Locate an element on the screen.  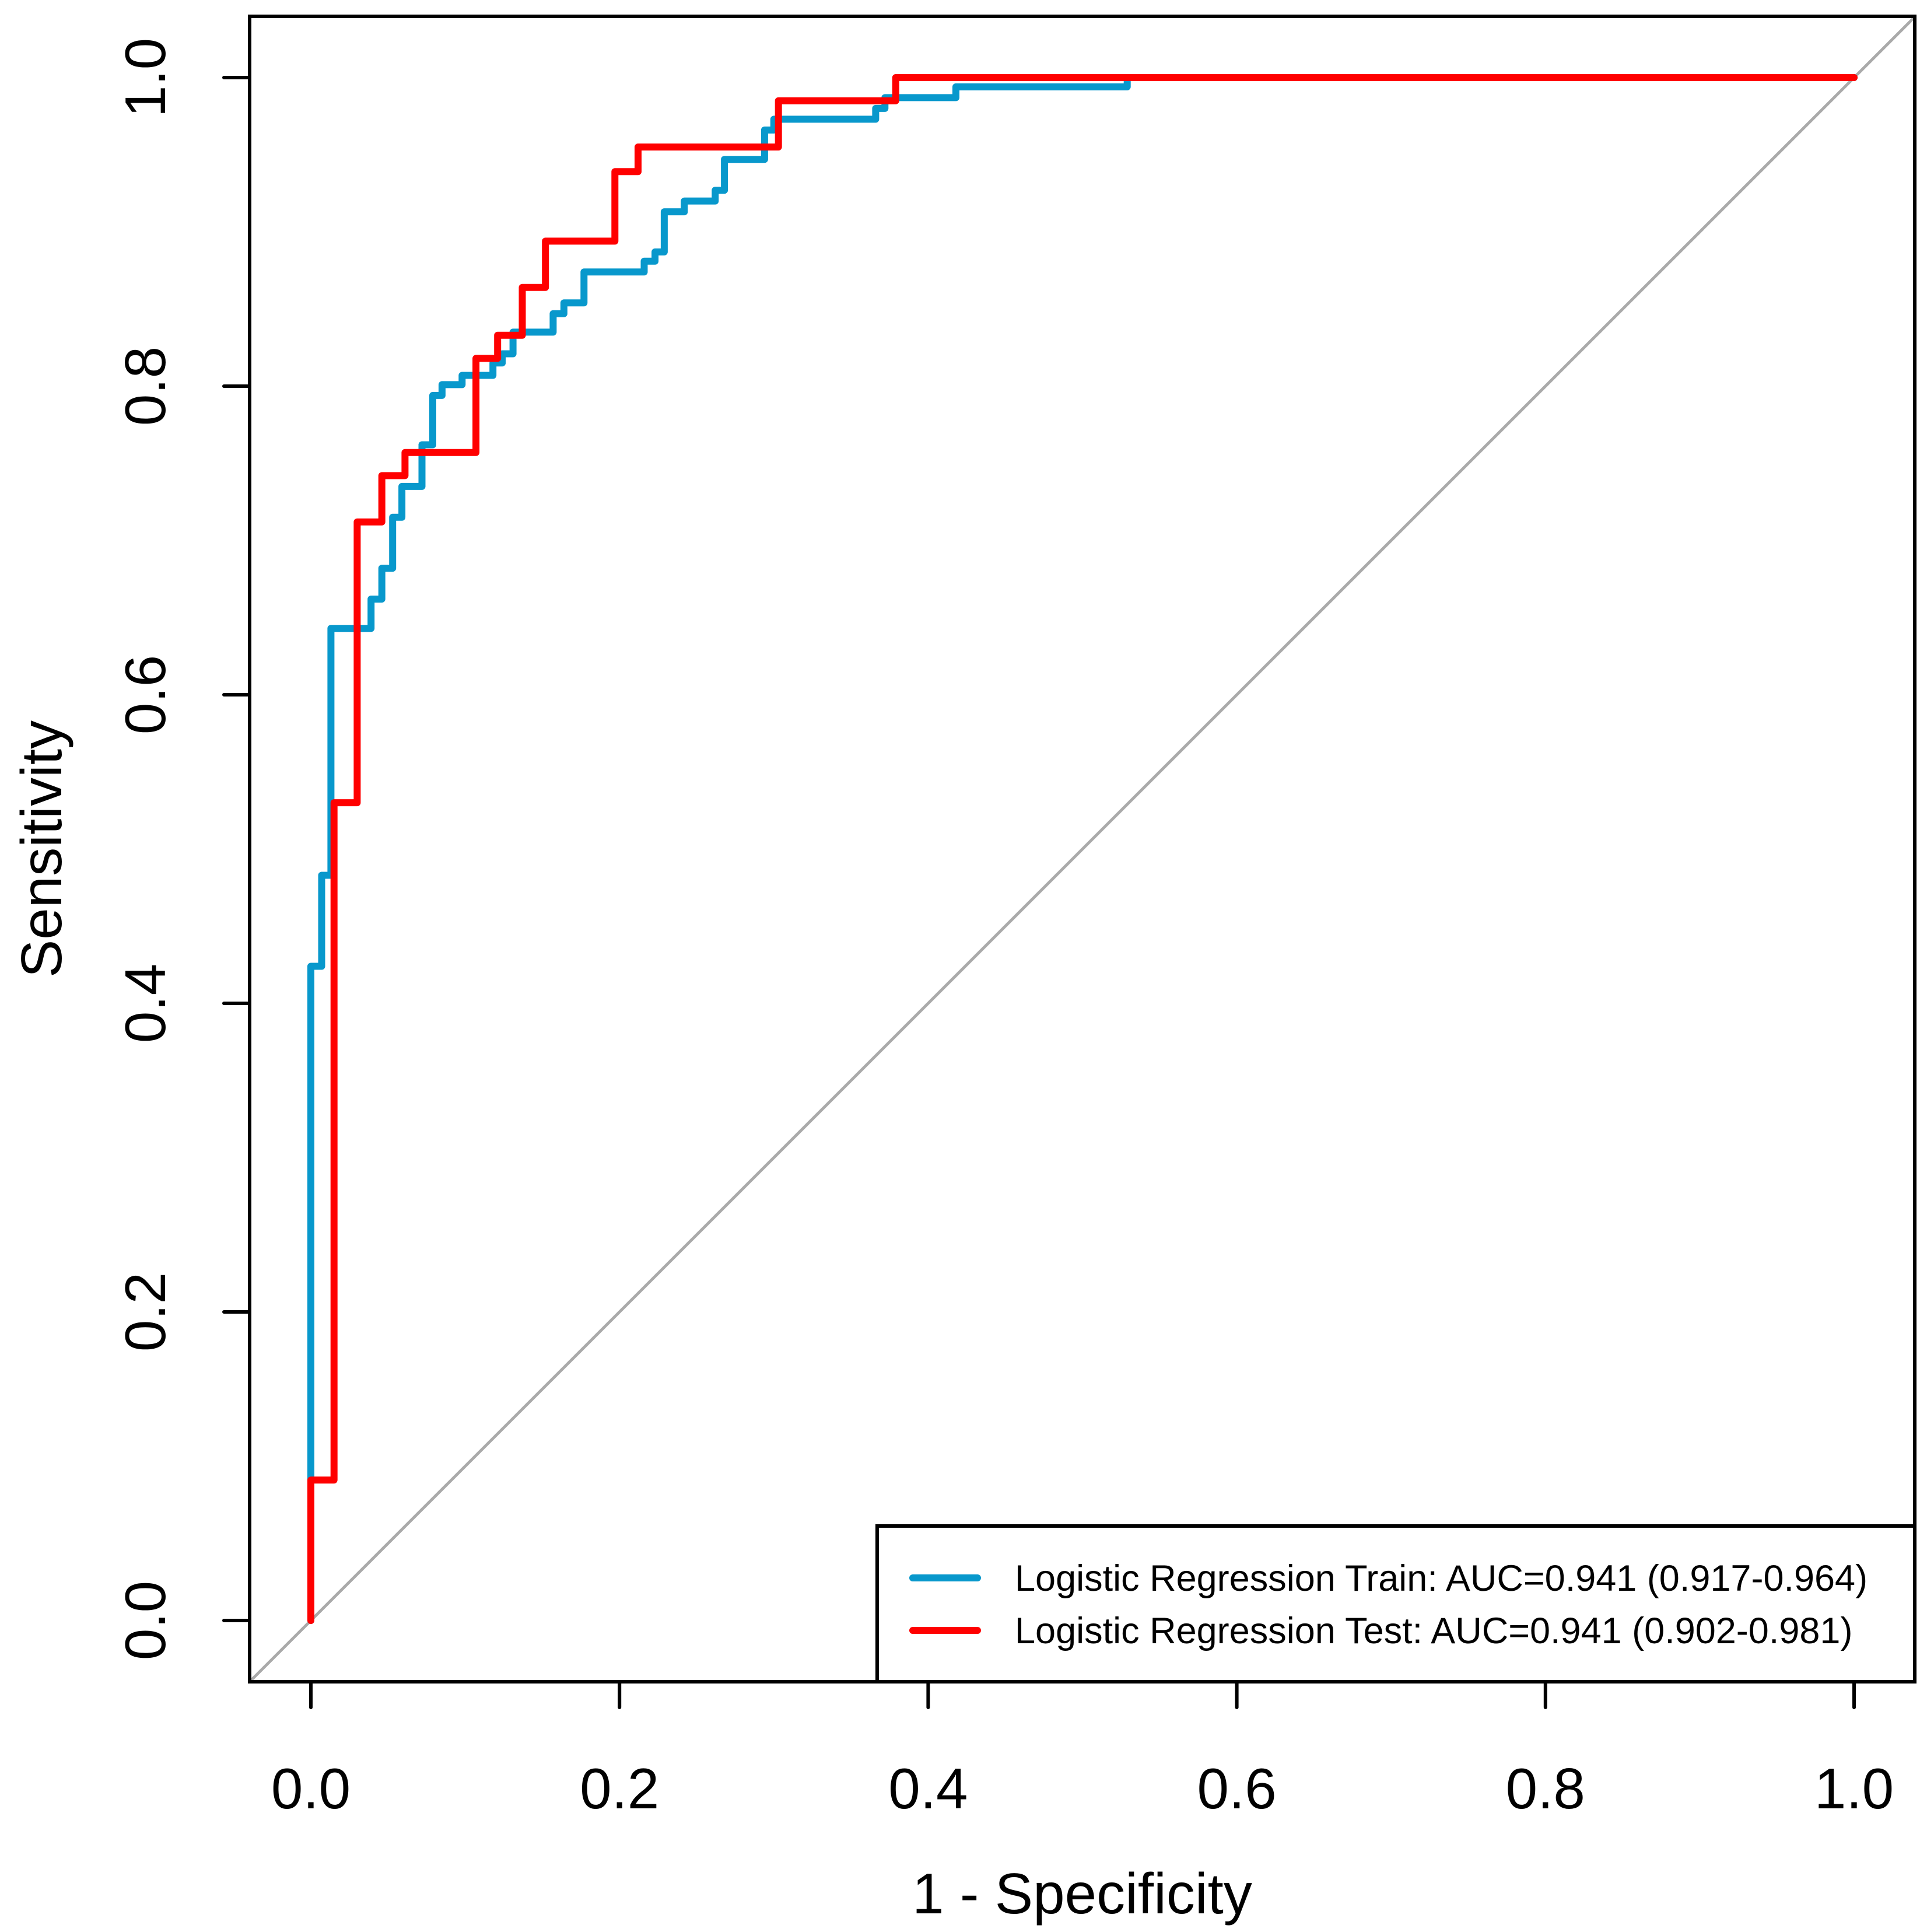
y-tick-label: 0.8 is located at coordinates (145, 386).